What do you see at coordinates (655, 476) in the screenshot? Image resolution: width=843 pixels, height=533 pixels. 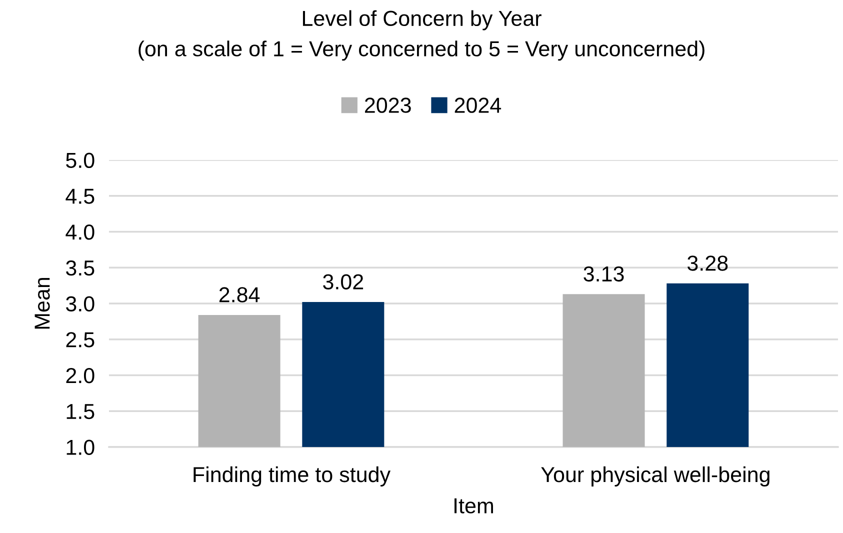 I see `x-tick-label: Your physical well-being` at bounding box center [655, 476].